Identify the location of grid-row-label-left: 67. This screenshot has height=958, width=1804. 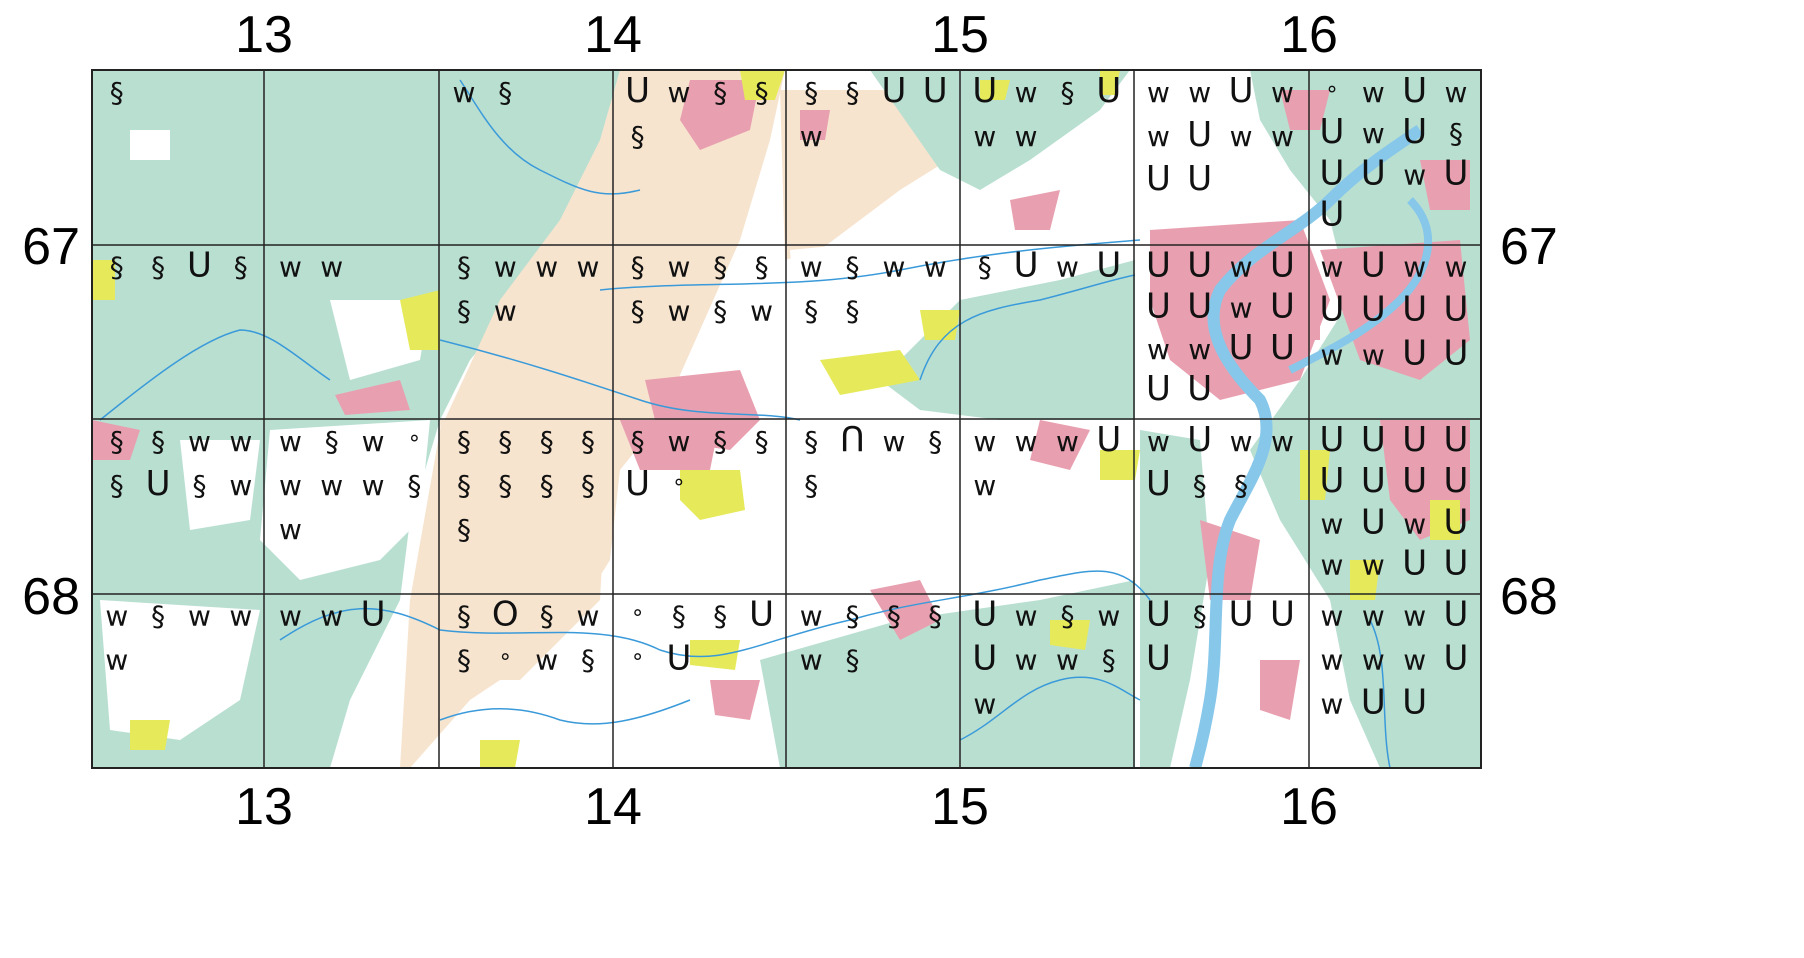
(51, 247).